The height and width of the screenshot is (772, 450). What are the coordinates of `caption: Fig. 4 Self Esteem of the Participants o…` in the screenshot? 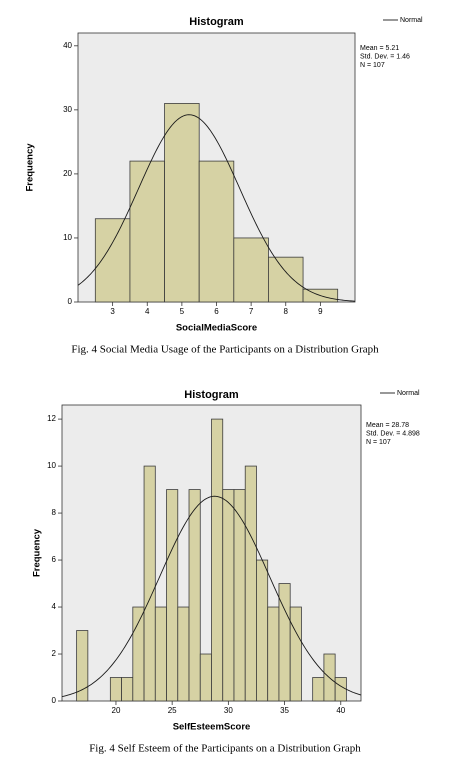 It's located at (225, 749).